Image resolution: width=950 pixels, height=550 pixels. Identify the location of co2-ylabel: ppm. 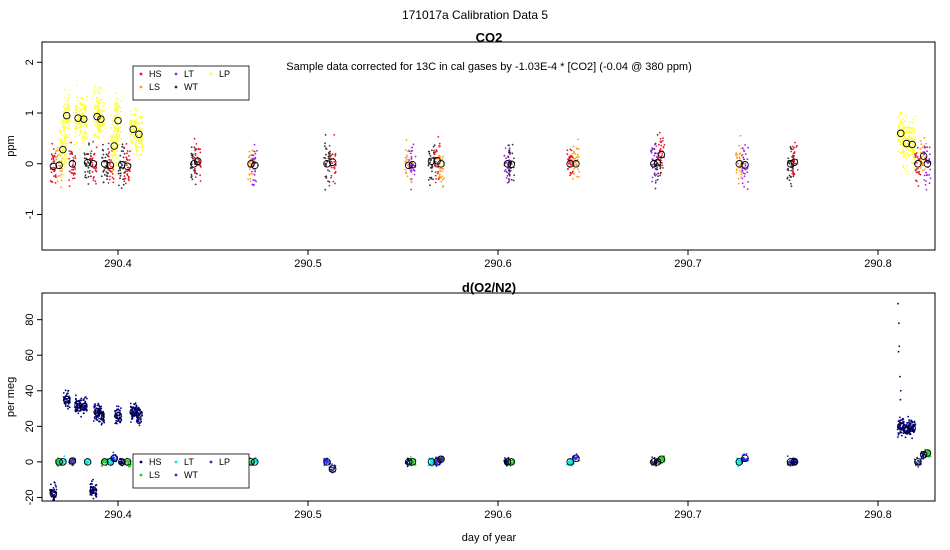
(11, 145).